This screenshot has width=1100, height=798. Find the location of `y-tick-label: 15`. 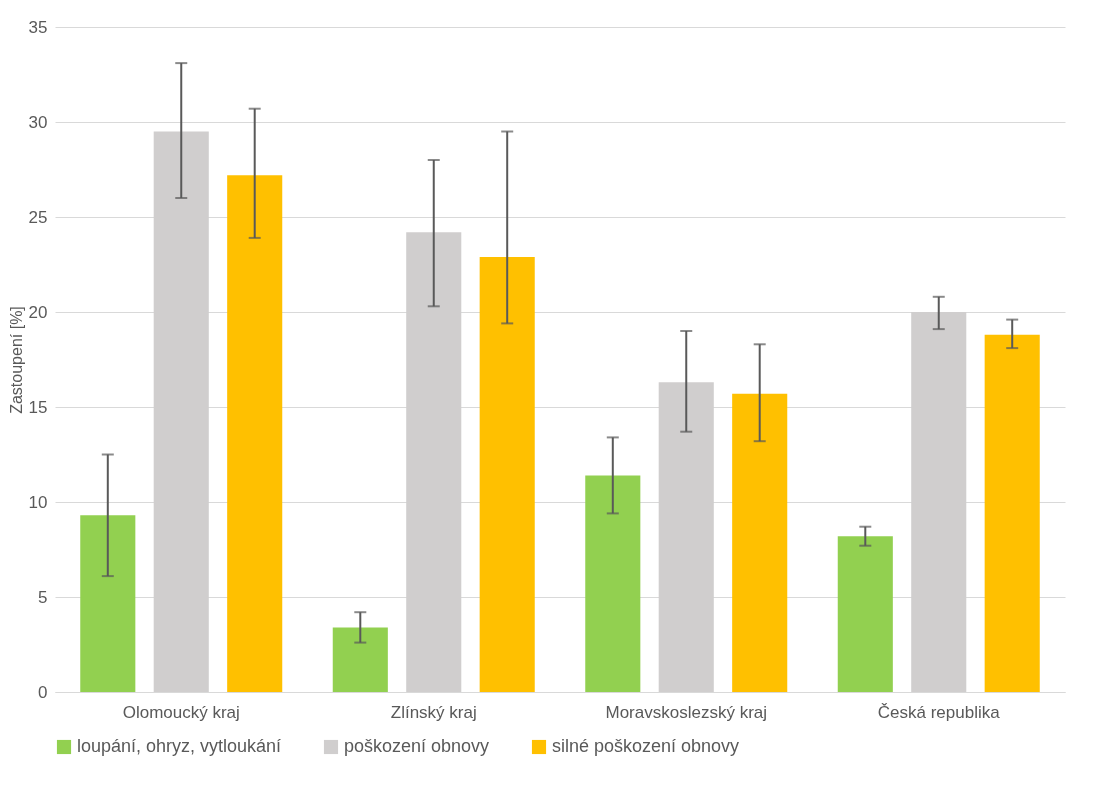

y-tick-label: 15 is located at coordinates (38, 407).